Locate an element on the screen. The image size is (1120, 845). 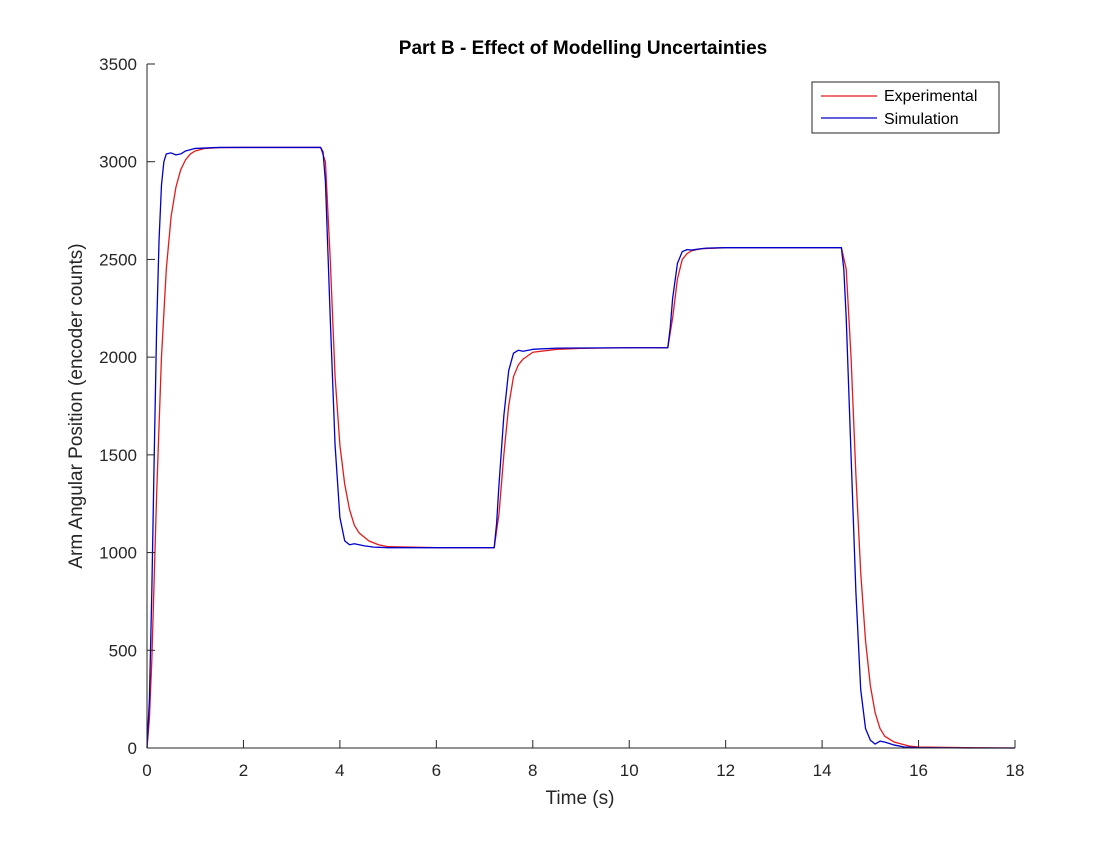
y-axis-label: Arm Angular Position (encoder counts) is located at coordinates (76, 405).